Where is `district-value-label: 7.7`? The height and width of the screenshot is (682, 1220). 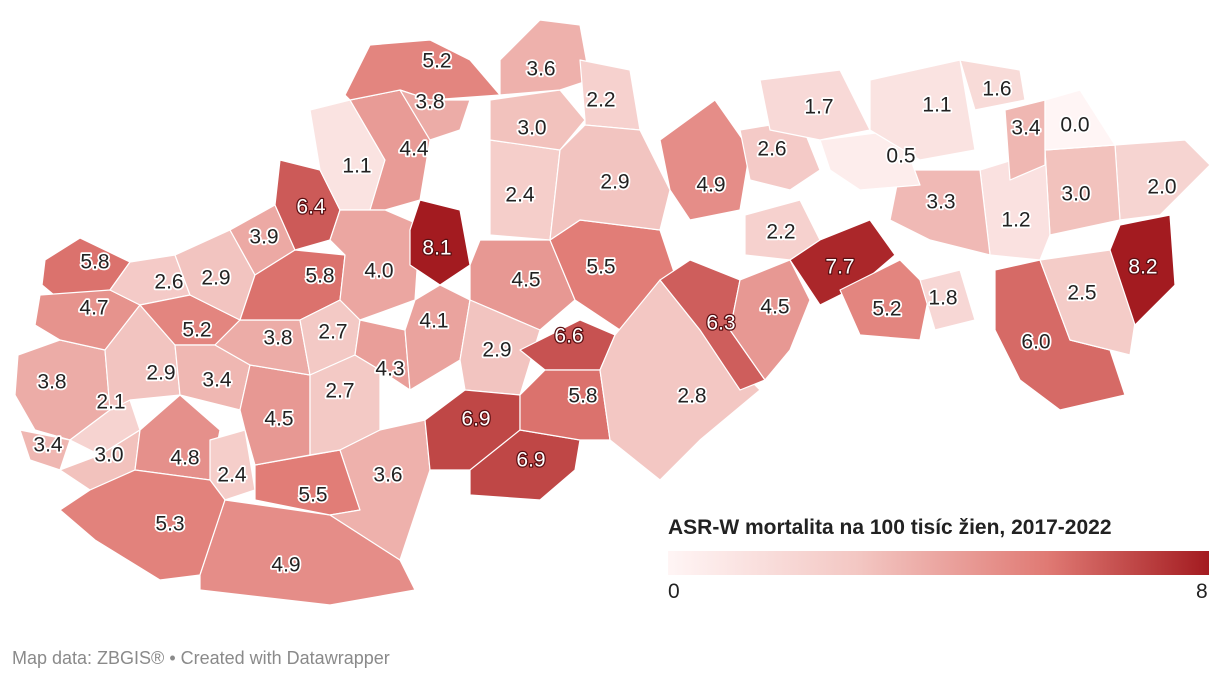
district-value-label: 7.7 is located at coordinates (839, 267).